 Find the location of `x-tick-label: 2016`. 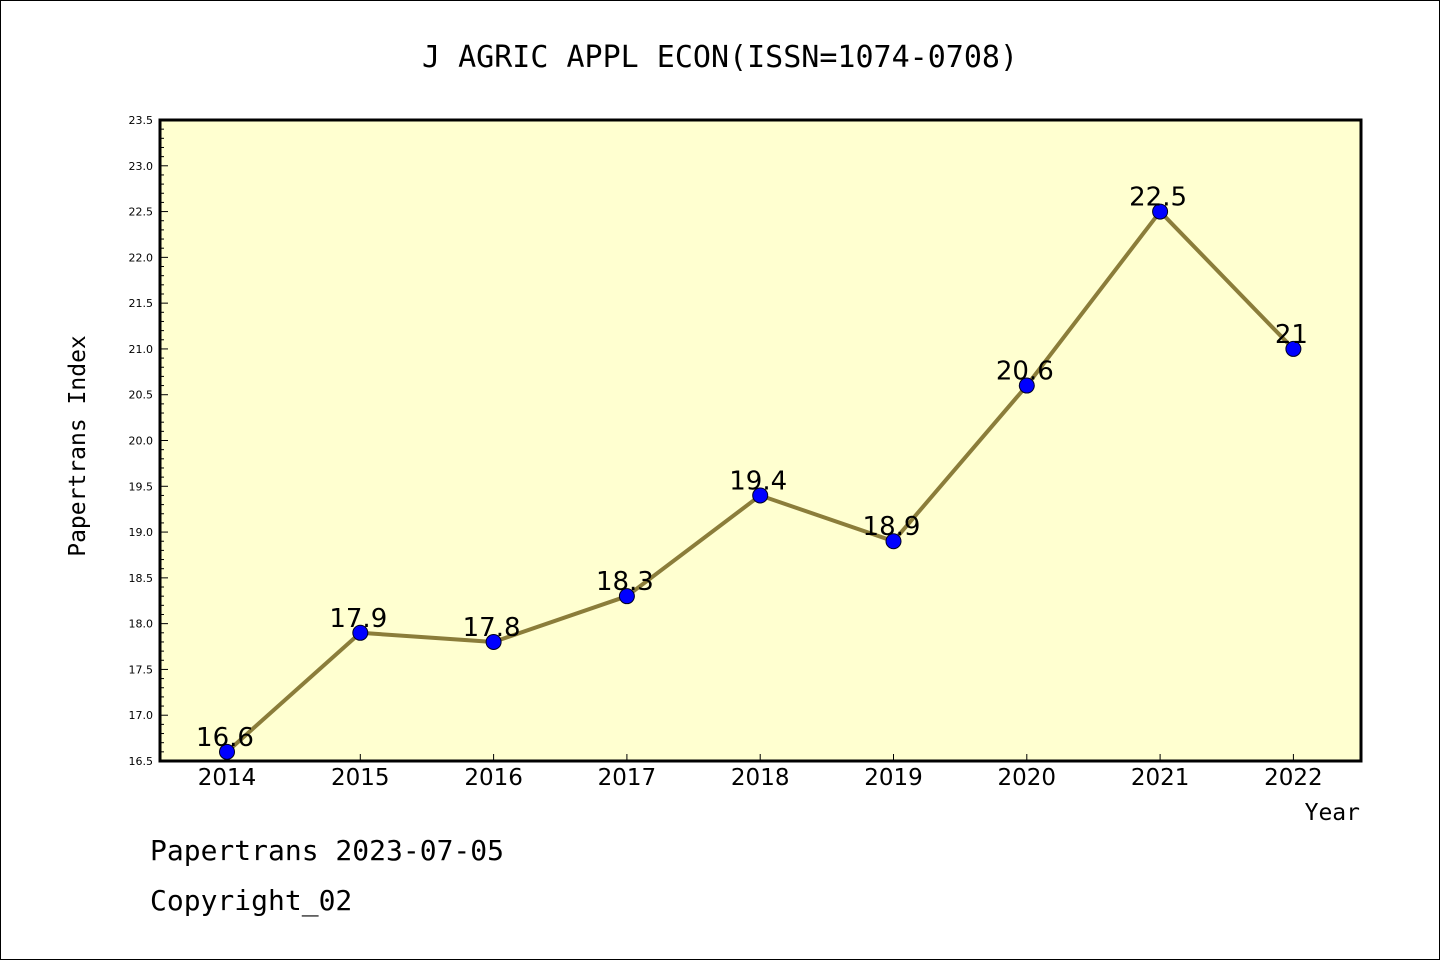

x-tick-label: 2016 is located at coordinates (493, 778).